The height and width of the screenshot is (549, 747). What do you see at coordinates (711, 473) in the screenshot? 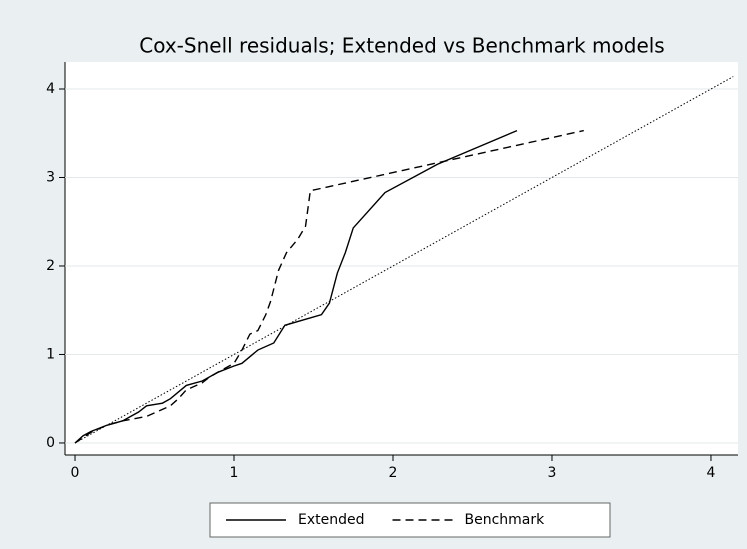
I see `x-tick-label: 4` at bounding box center [711, 473].